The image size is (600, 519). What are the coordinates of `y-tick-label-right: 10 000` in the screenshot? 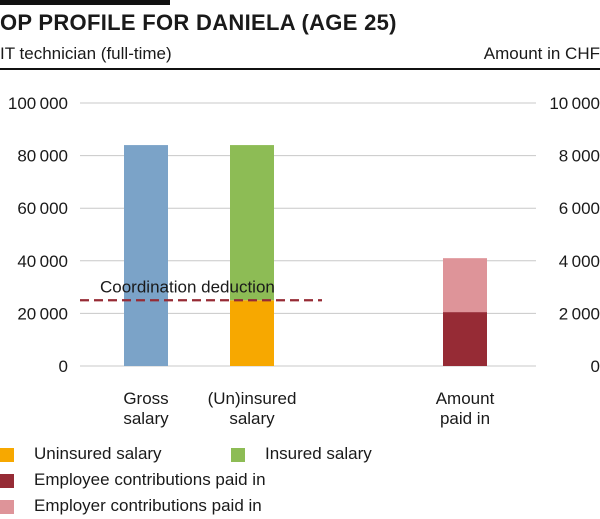 It's located at (574, 103).